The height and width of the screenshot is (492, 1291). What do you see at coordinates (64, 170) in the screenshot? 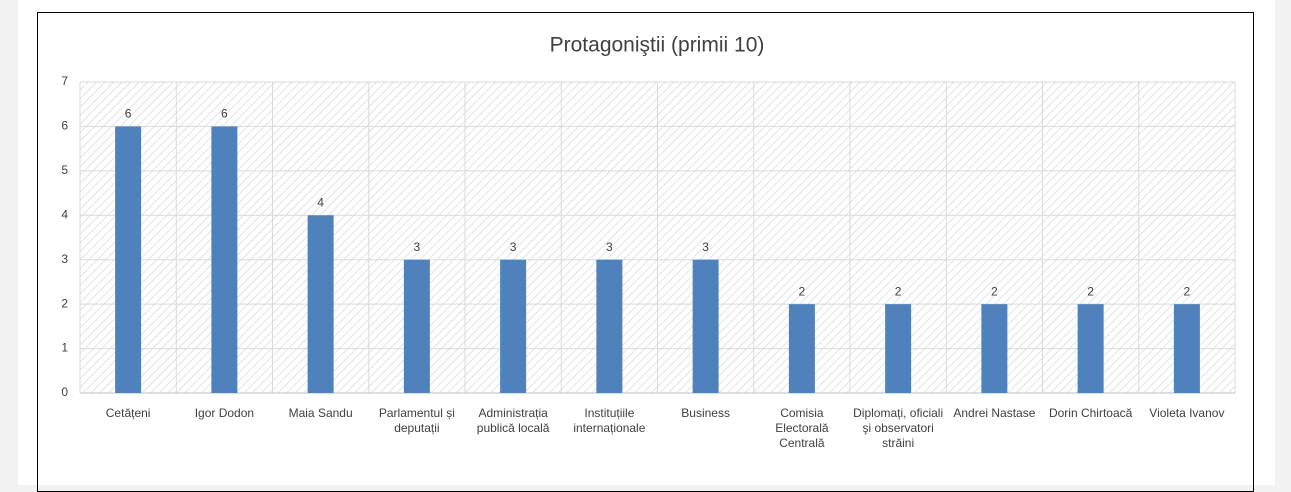
I see `y-tick-label: 5` at bounding box center [64, 170].